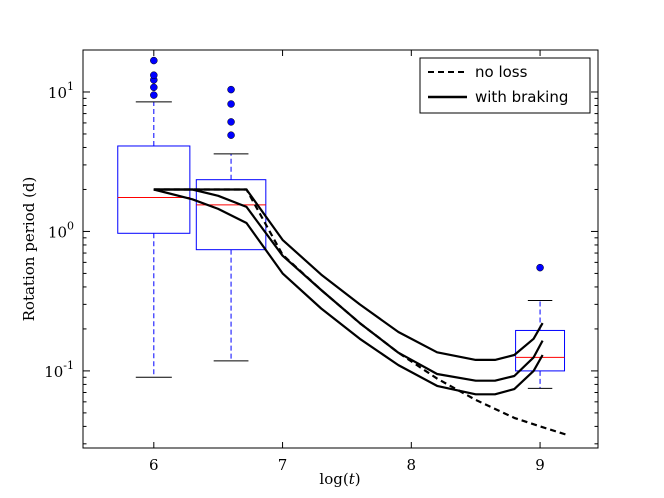  I want to click on x-tick-label: 7, so click(283, 465).